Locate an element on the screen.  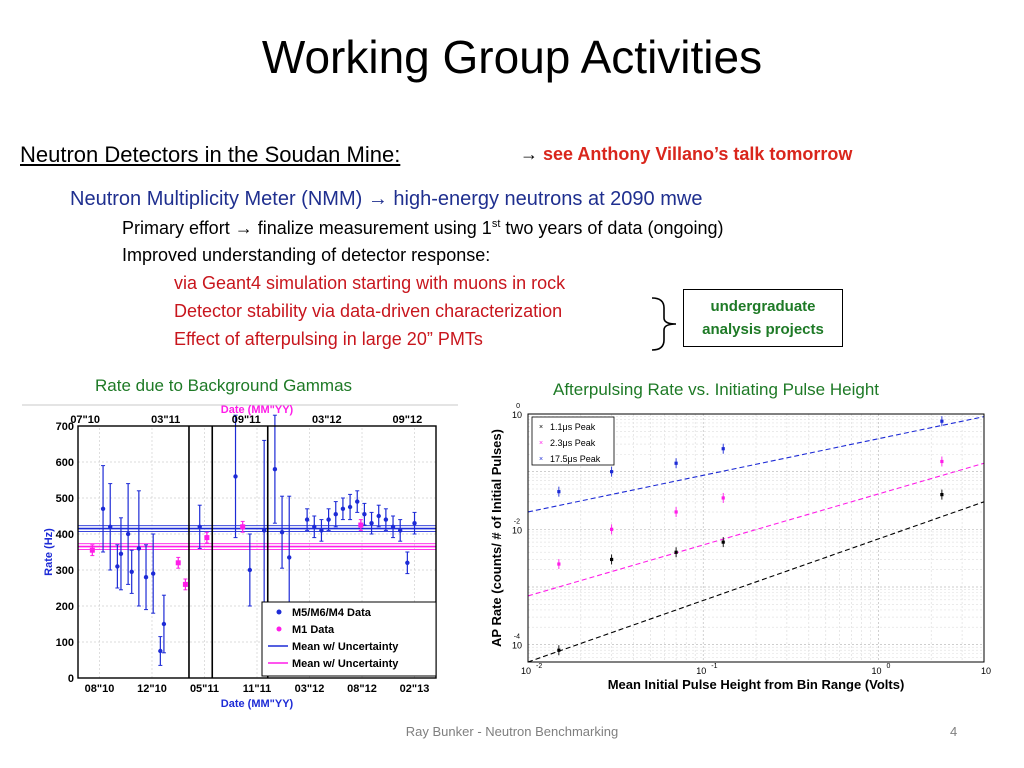
left-xtick-top-label: 03"11 is located at coordinates (165, 420).